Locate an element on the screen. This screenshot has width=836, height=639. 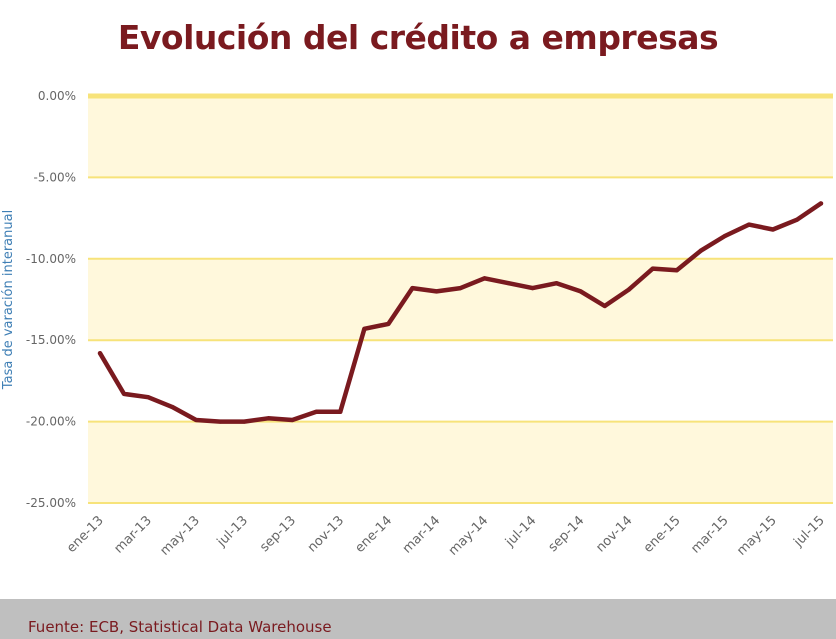
y-tick-label: 0.00% is located at coordinates (57, 96).